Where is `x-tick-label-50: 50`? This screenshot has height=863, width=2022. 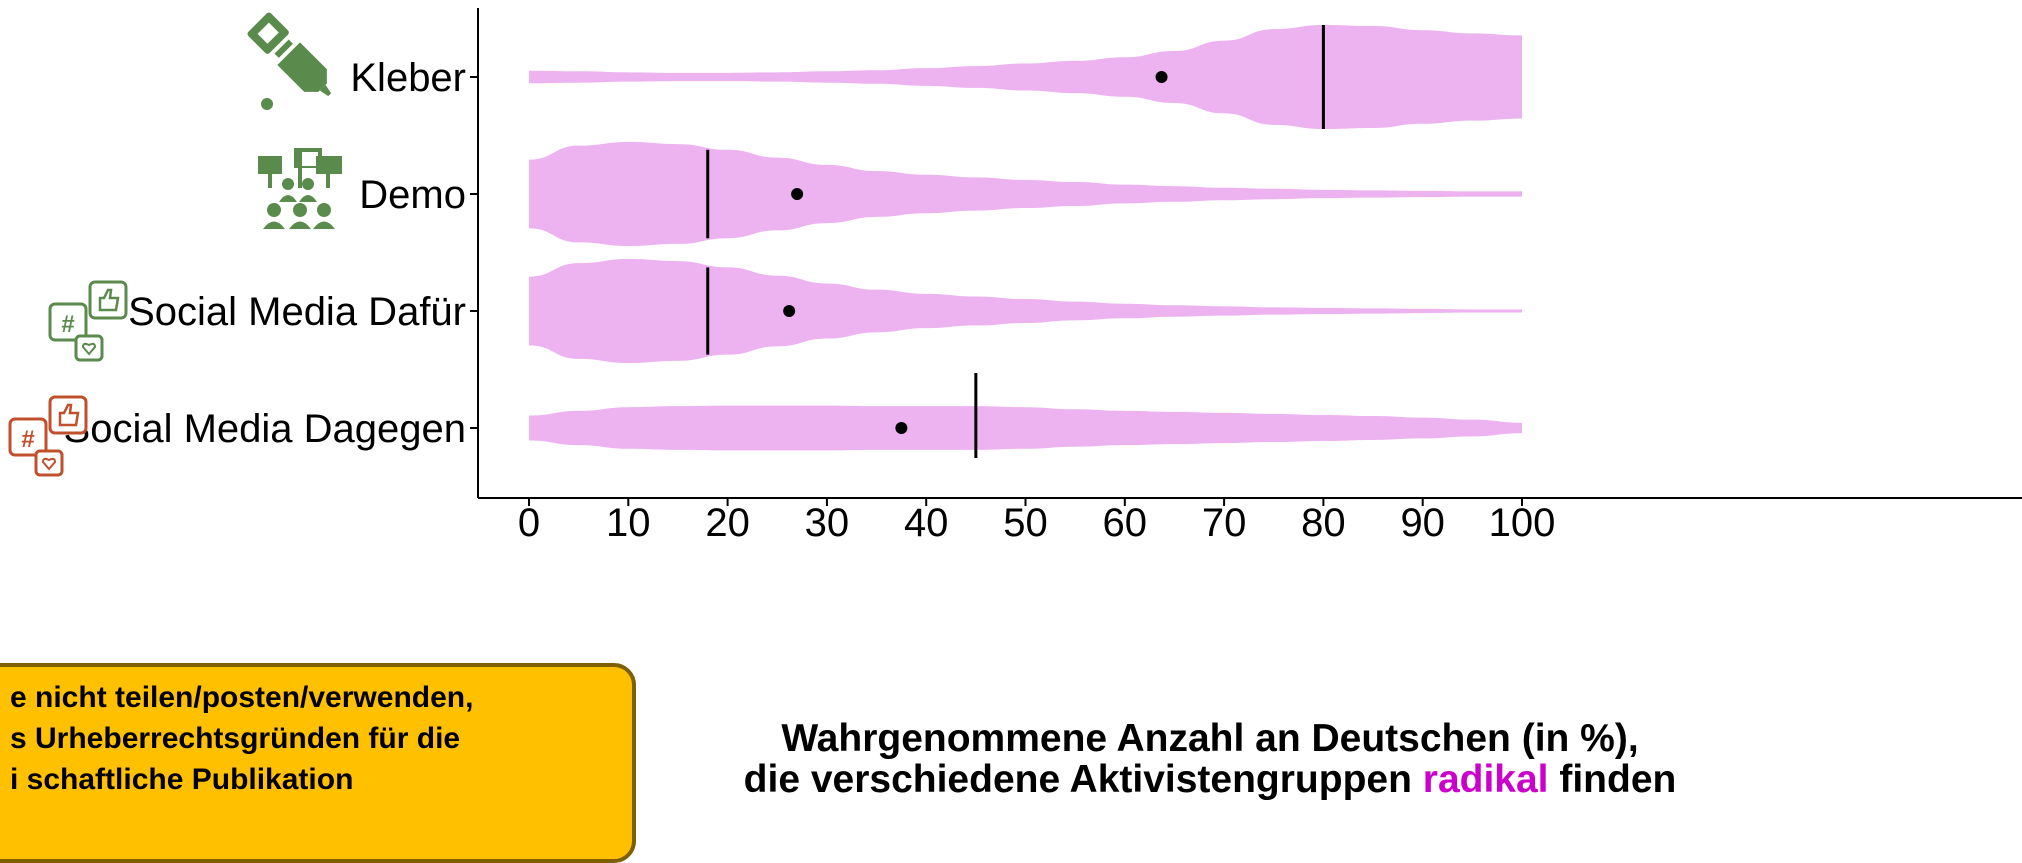
x-tick-label-50: 50 is located at coordinates (1025, 523).